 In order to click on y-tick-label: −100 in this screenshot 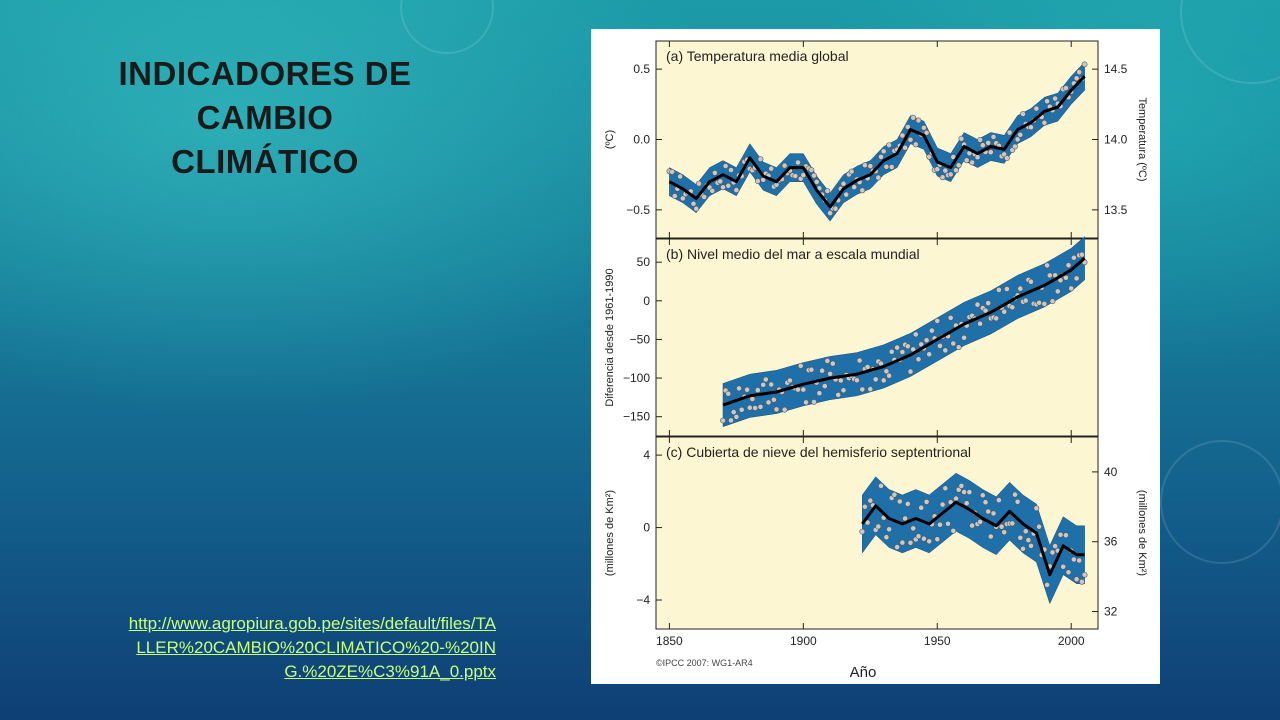, I will do `click(636, 378)`.